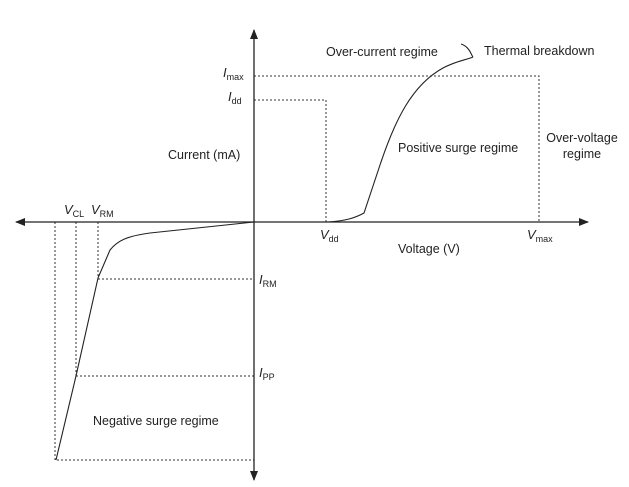  What do you see at coordinates (382, 52) in the screenshot?
I see `over-current-label: Over-current regime` at bounding box center [382, 52].